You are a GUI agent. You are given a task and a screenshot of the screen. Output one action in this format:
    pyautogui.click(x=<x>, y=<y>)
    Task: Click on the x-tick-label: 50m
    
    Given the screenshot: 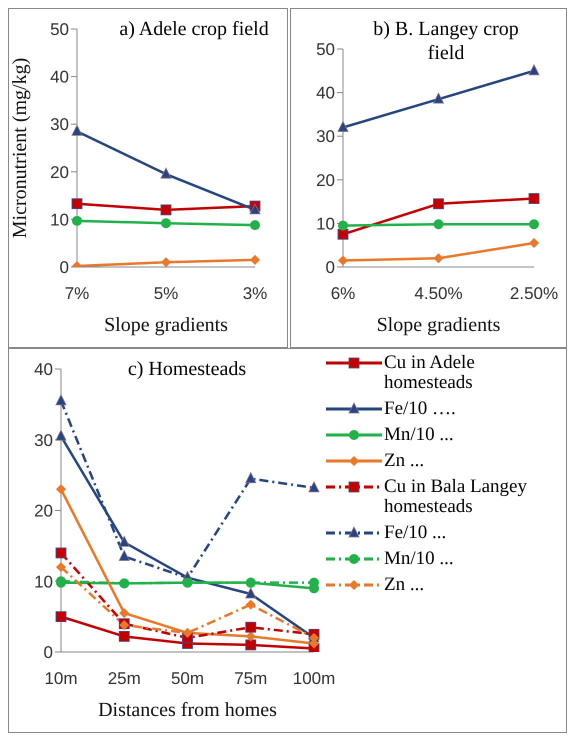 What is the action you would take?
    pyautogui.click(x=187, y=678)
    